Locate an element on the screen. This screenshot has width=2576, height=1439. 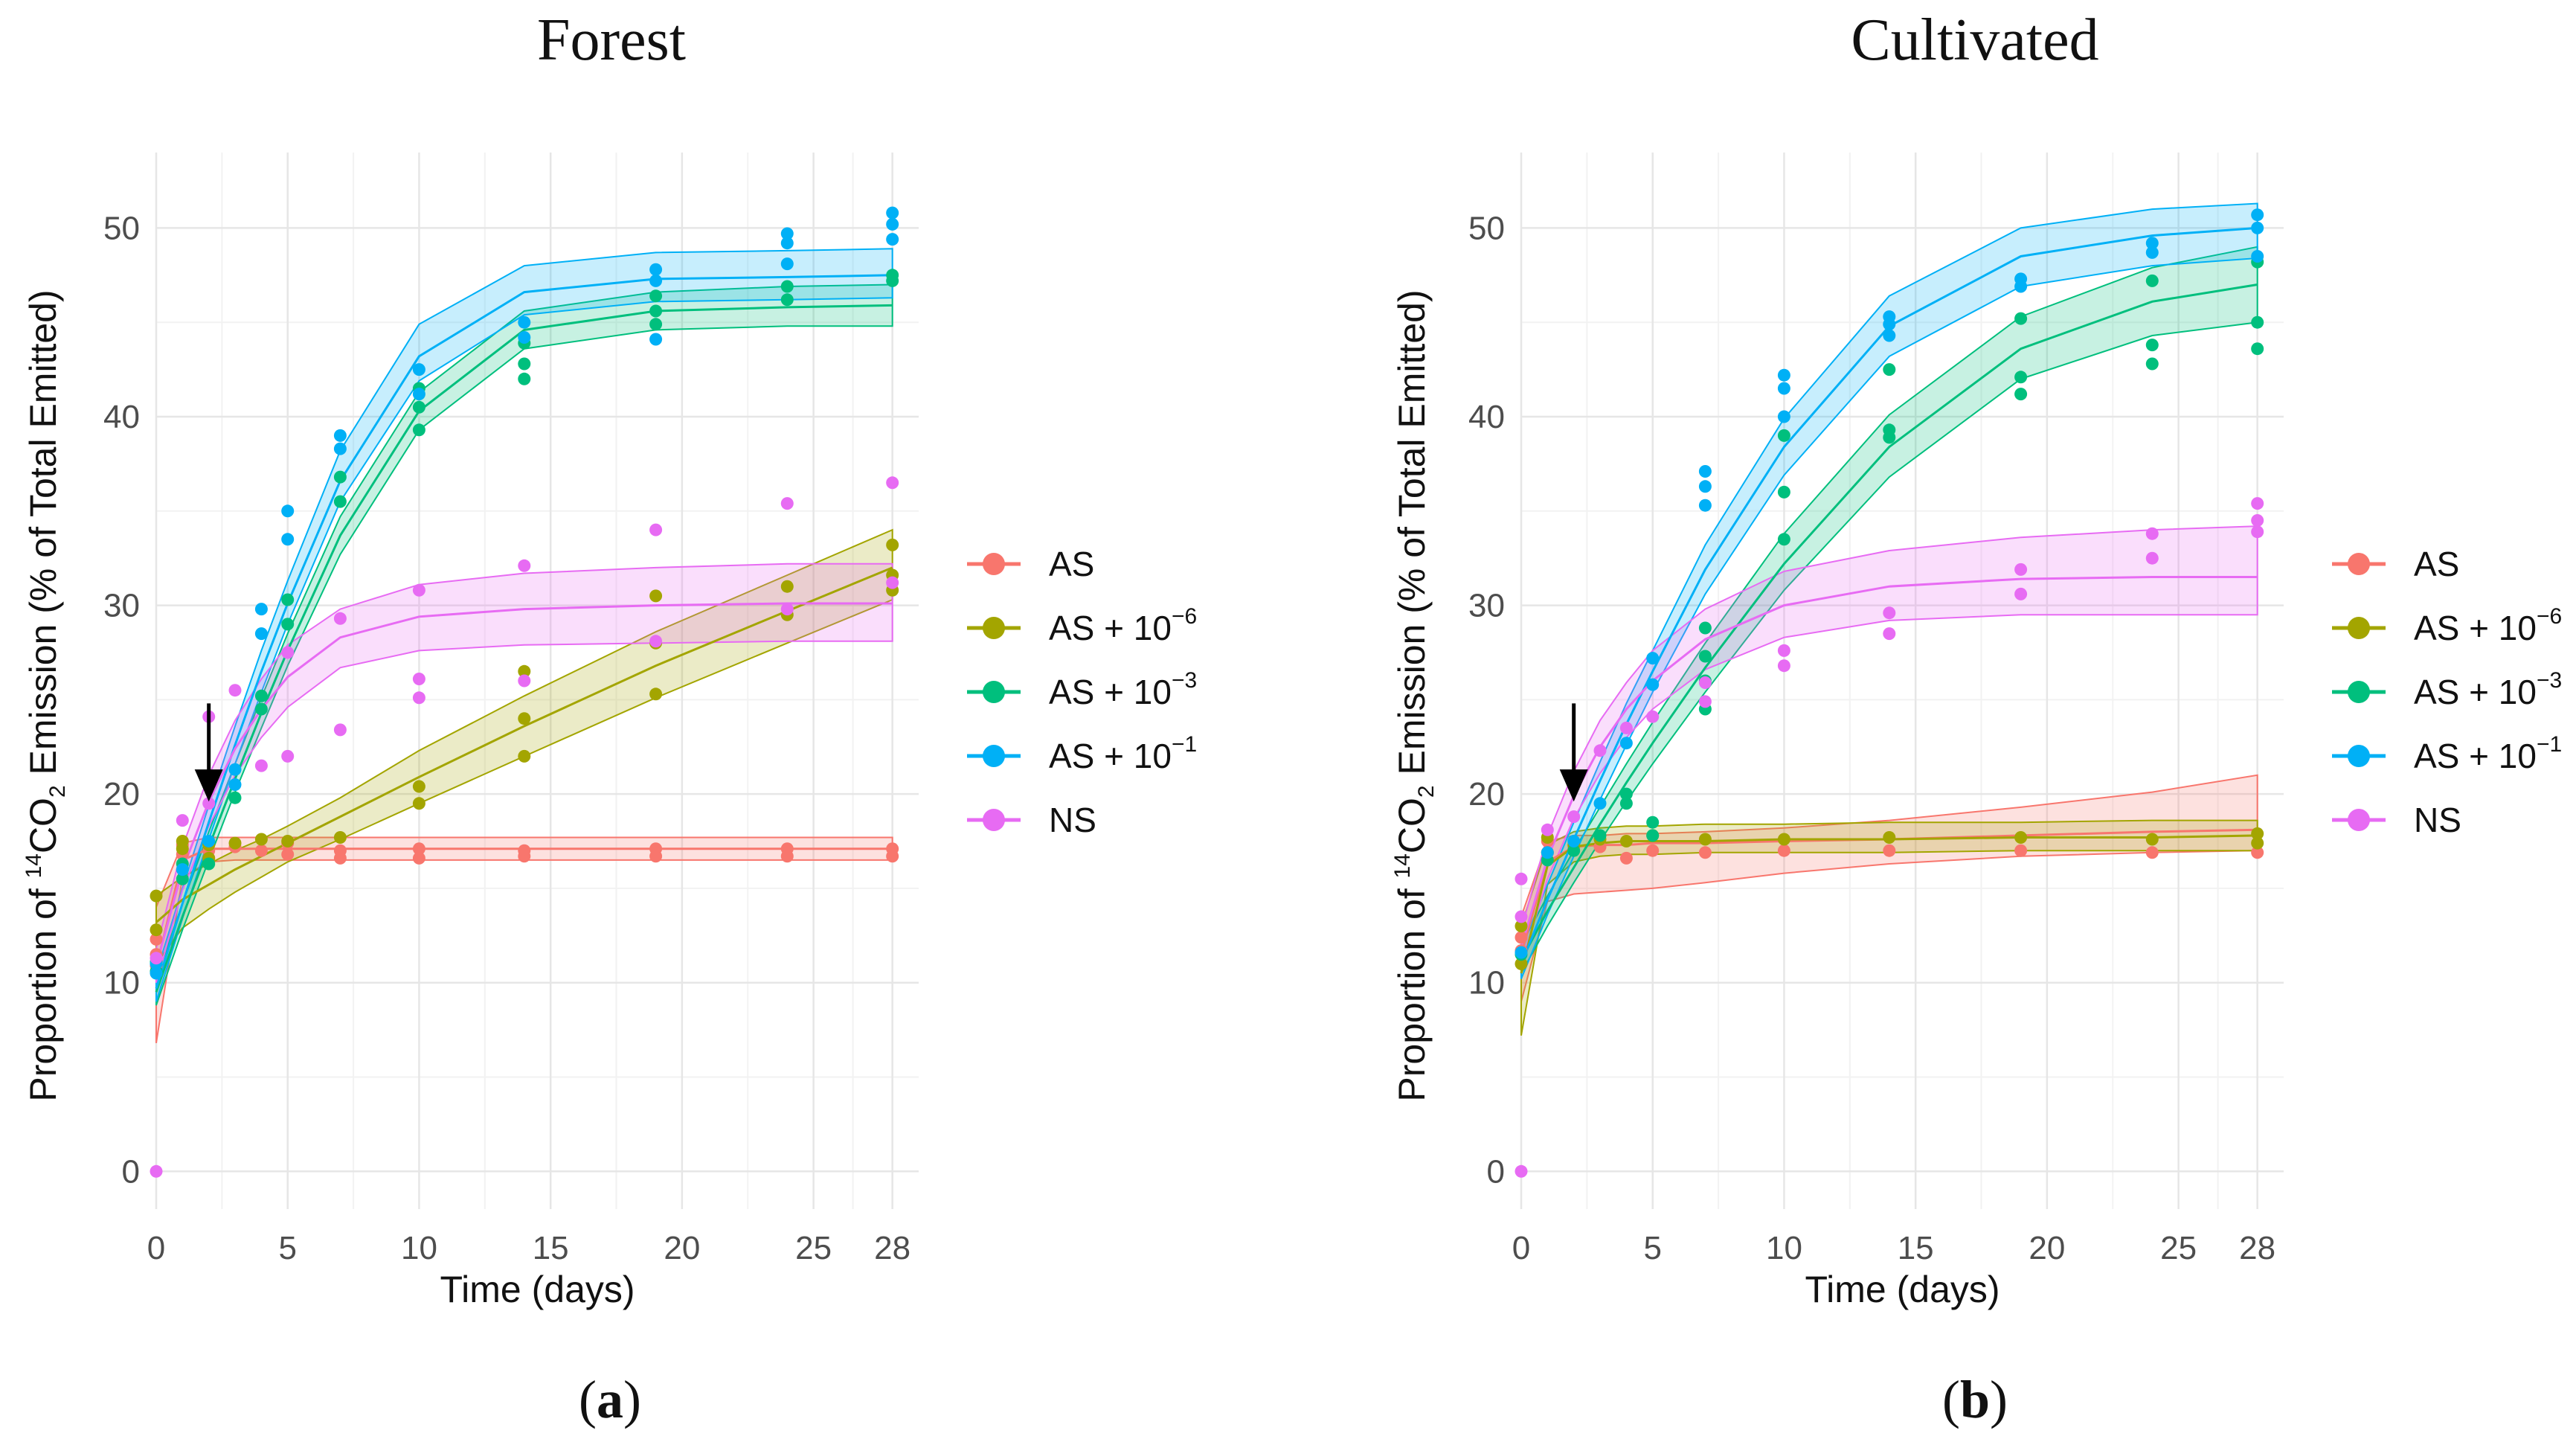
legend-item: NS is located at coordinates (2396, 820).